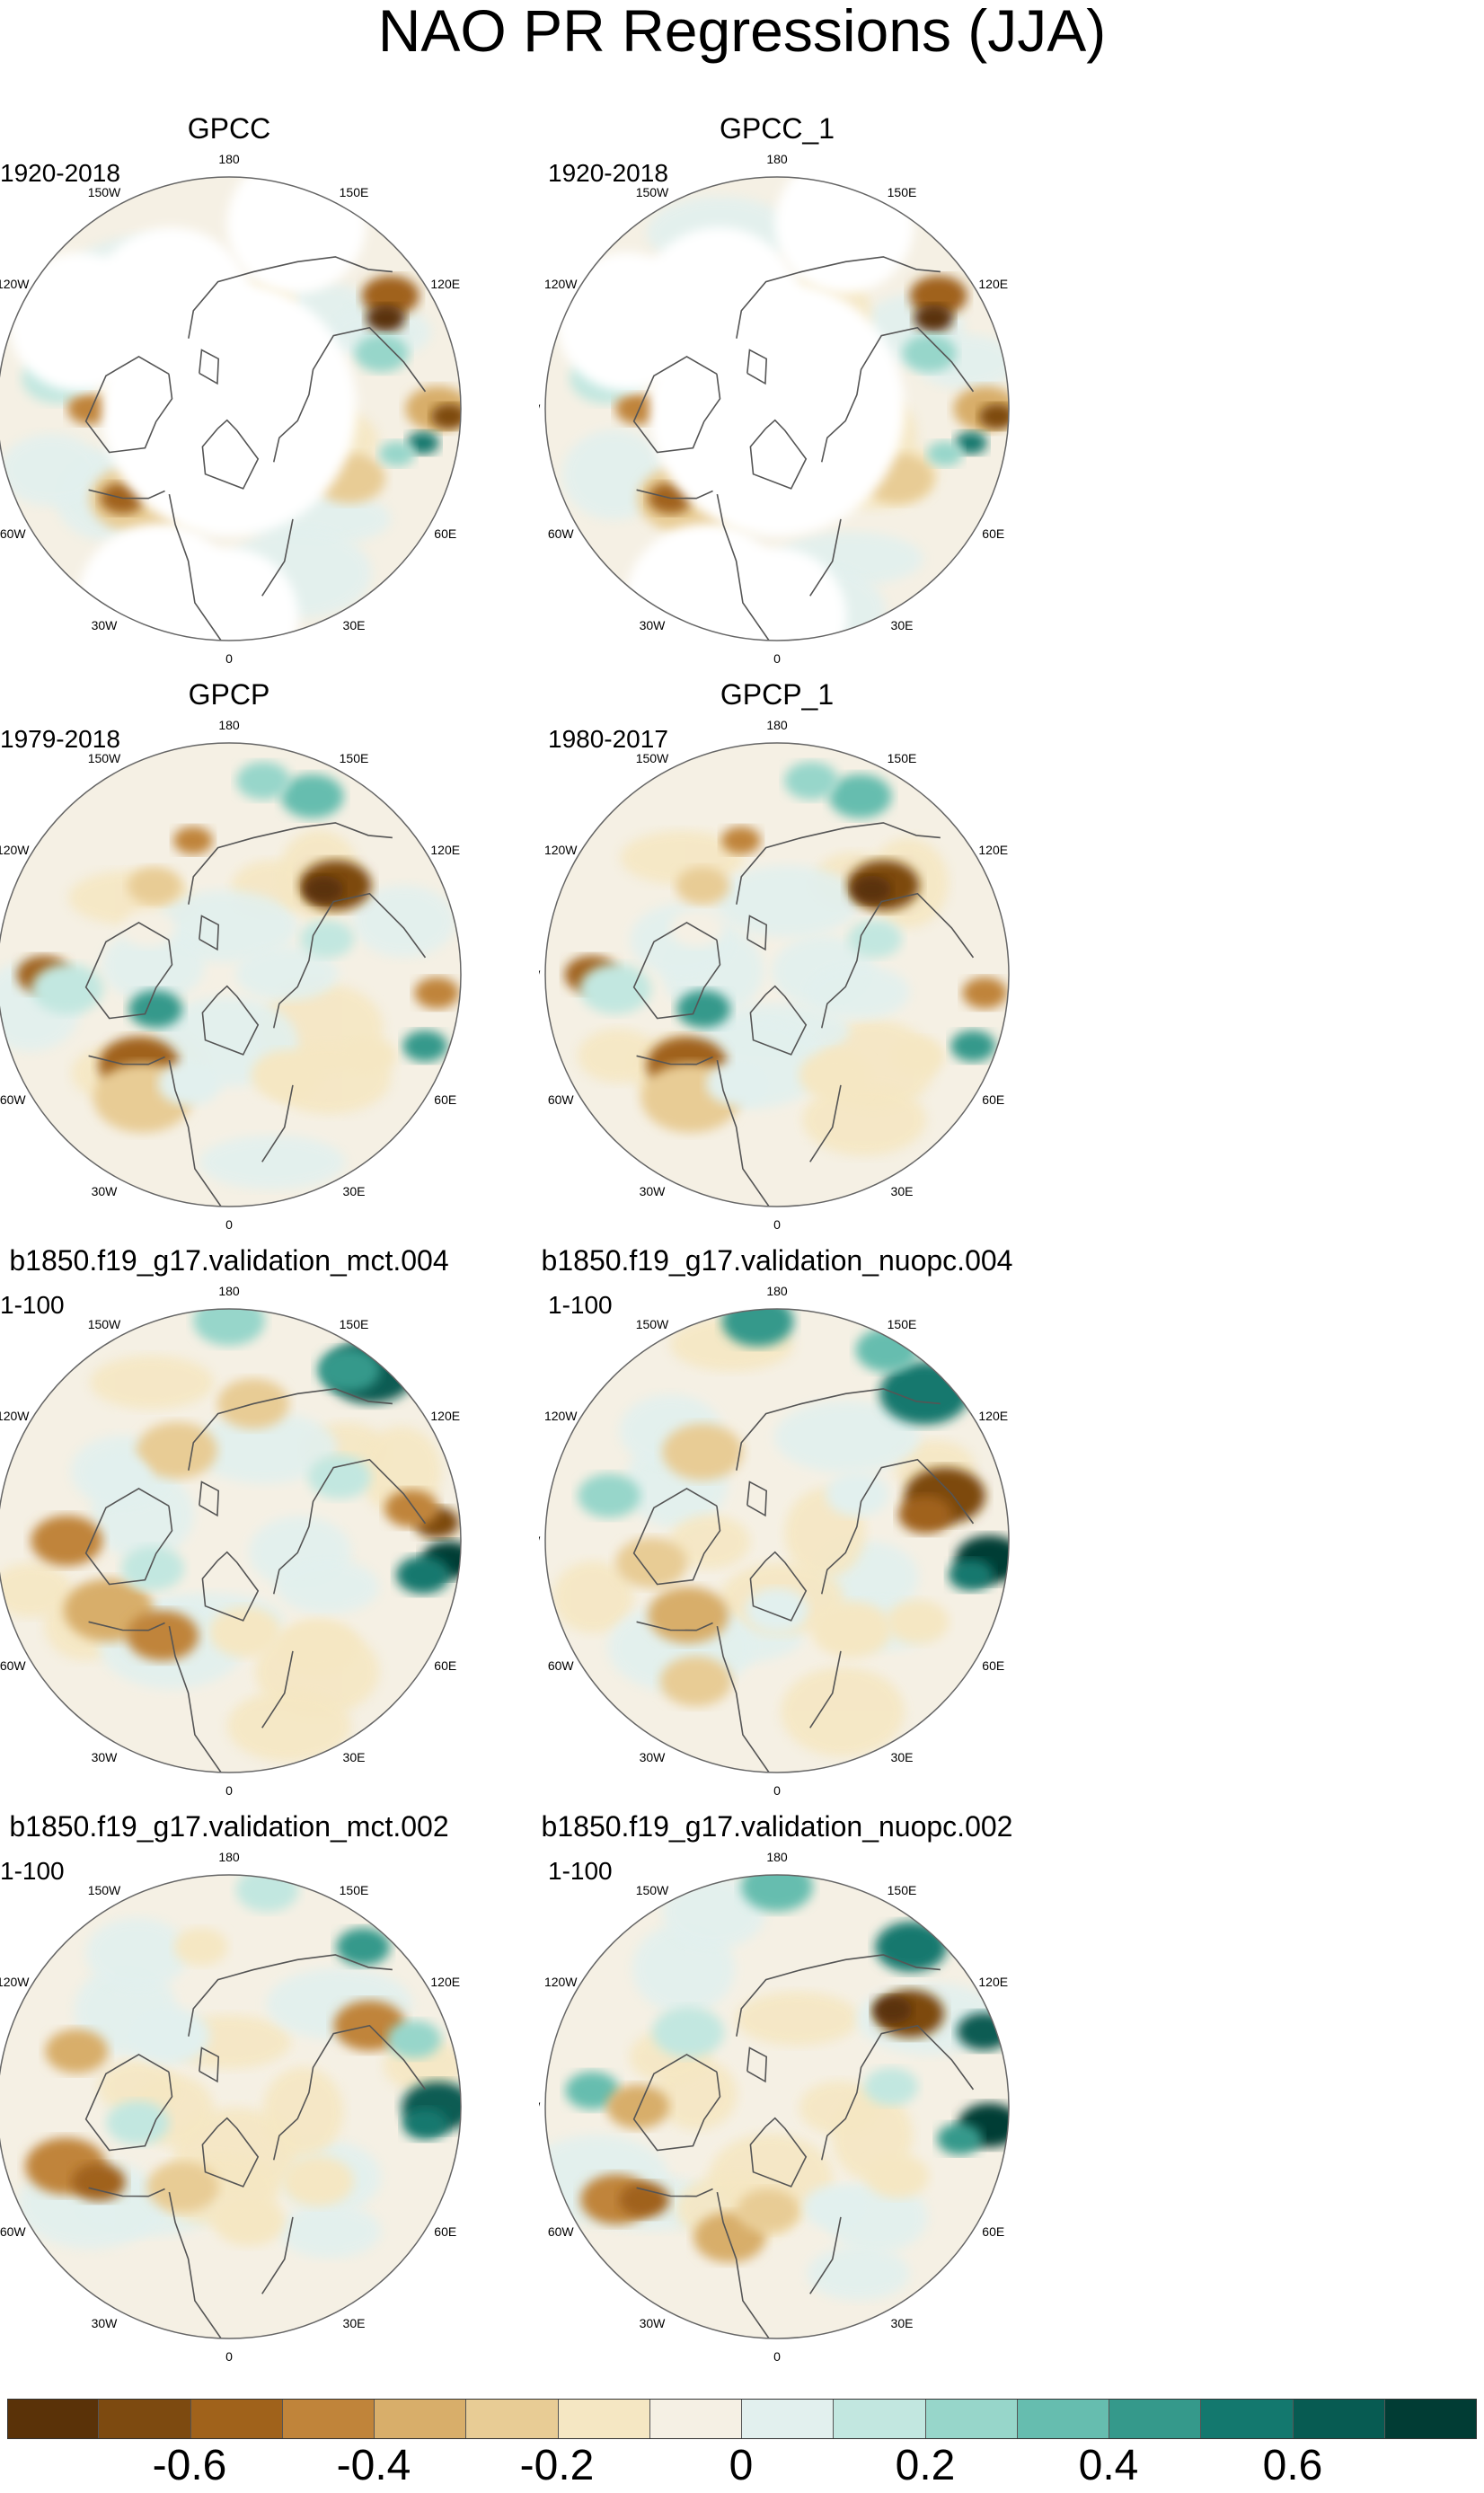 This screenshot has height=2493, width=1484. I want to click on panel-title: b1850.f19_g17.validation_mct.004, so click(229, 1260).